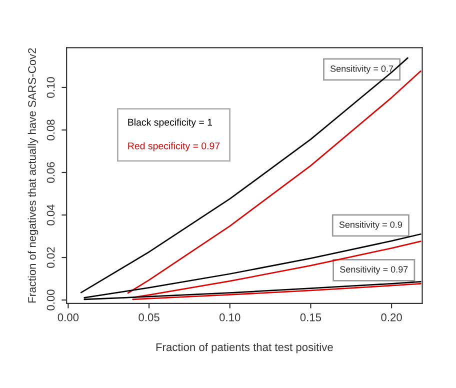 This screenshot has width=456, height=388. Describe the element at coordinates (391, 317) in the screenshot. I see `x-tick-label: 0.20` at that location.